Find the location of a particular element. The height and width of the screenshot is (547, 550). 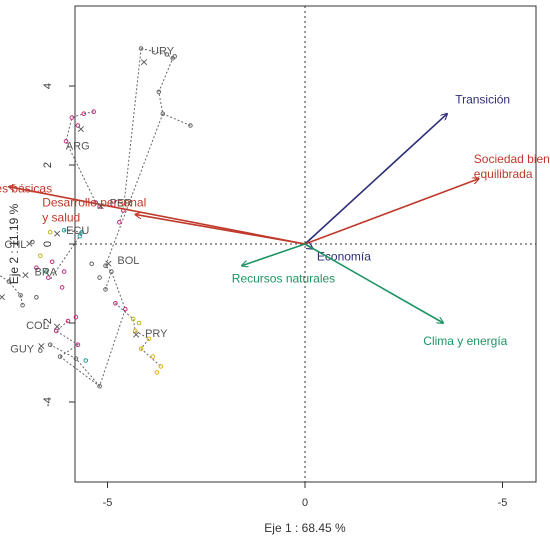

vector-label-sociedad-bien-equilibrada: Sociedad bien equilibrada is located at coordinates (512, 166).